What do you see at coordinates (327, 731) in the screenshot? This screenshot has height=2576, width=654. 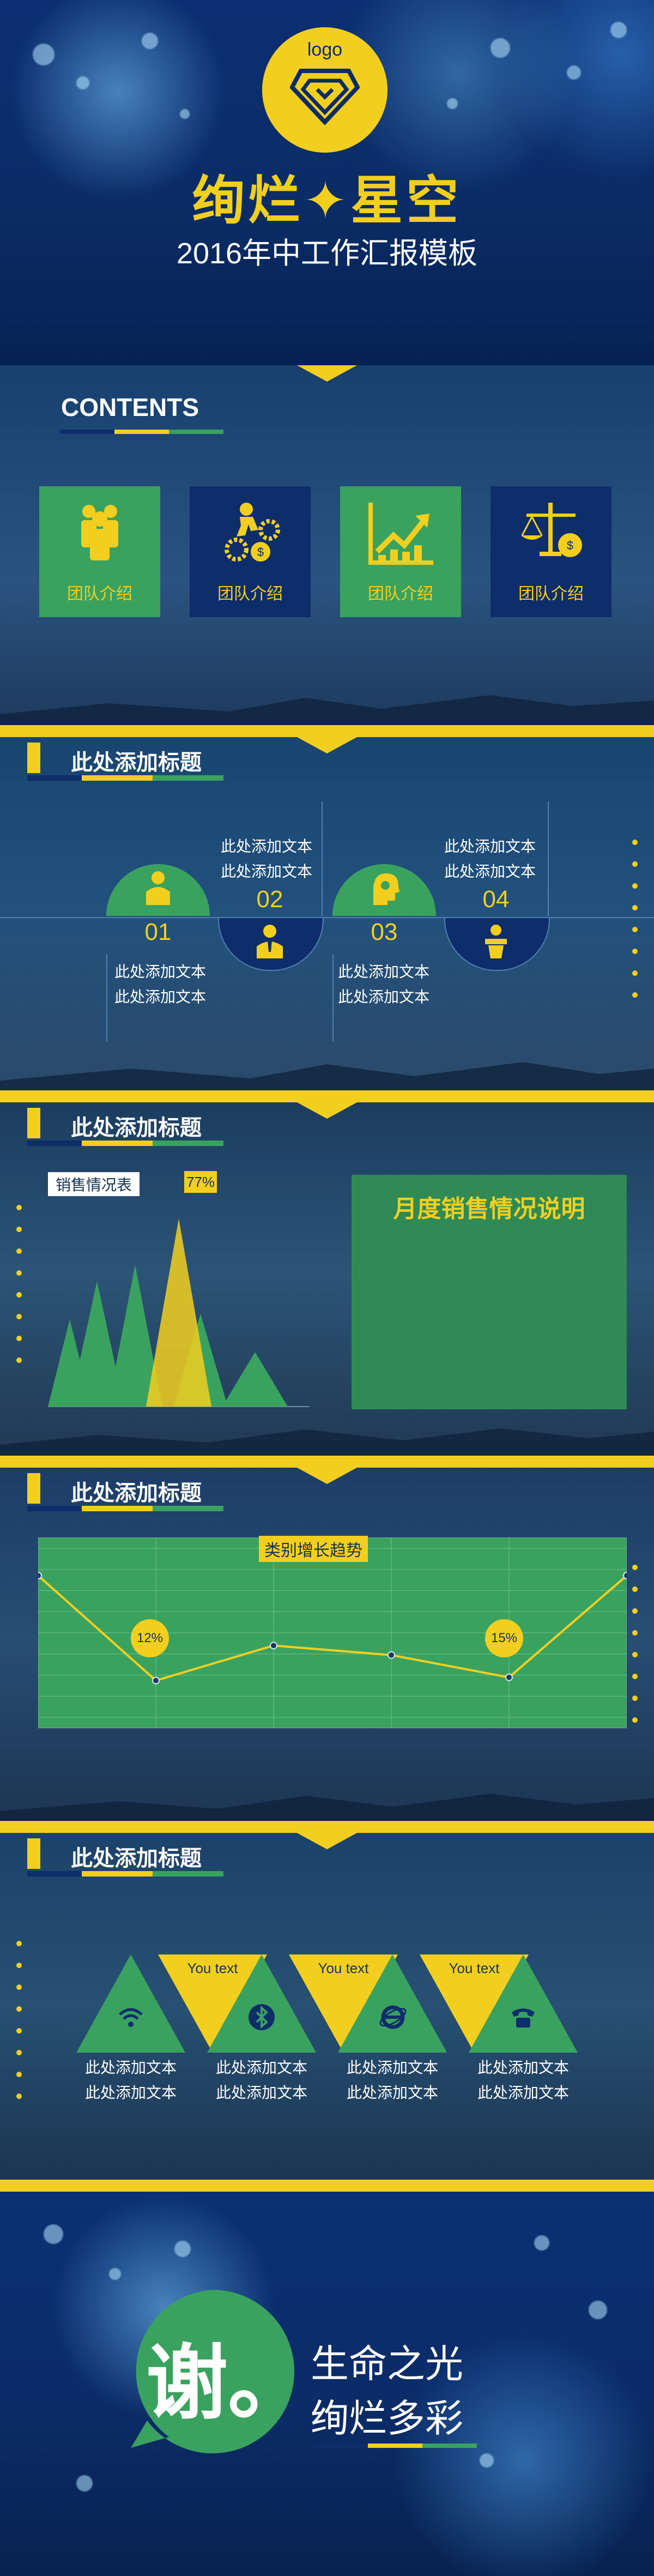 I see `yellow-bar` at bounding box center [327, 731].